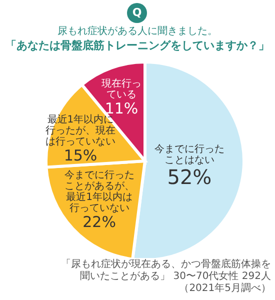 This screenshot has width=275, height=300. What do you see at coordinates (189, 176) in the screenshot?
I see `data-label: 52%` at bounding box center [189, 176].